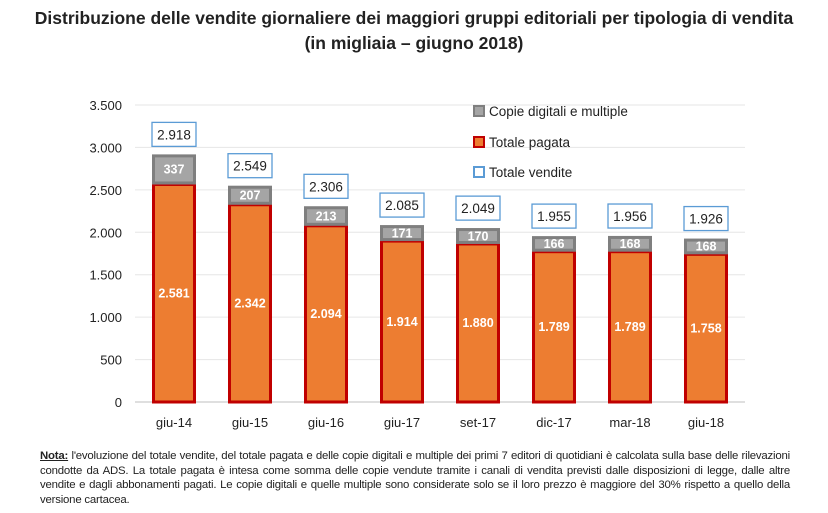  I want to click on data-label-totale-pagata: 2.342, so click(249, 304).